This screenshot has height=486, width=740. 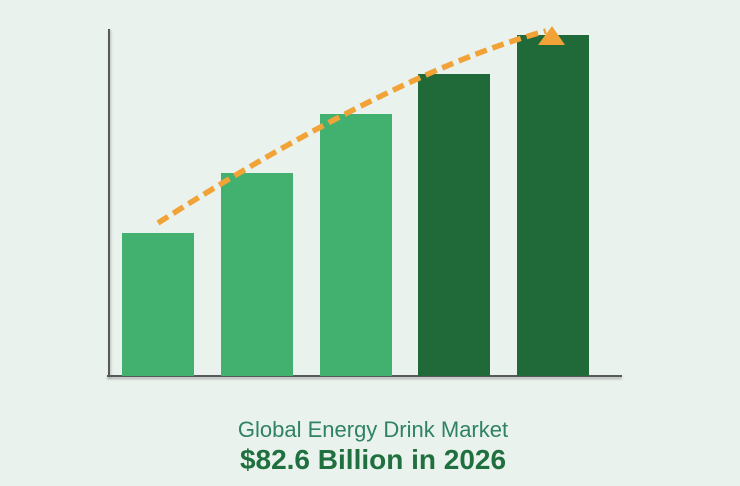 I want to click on y-axis, so click(x=109, y=203).